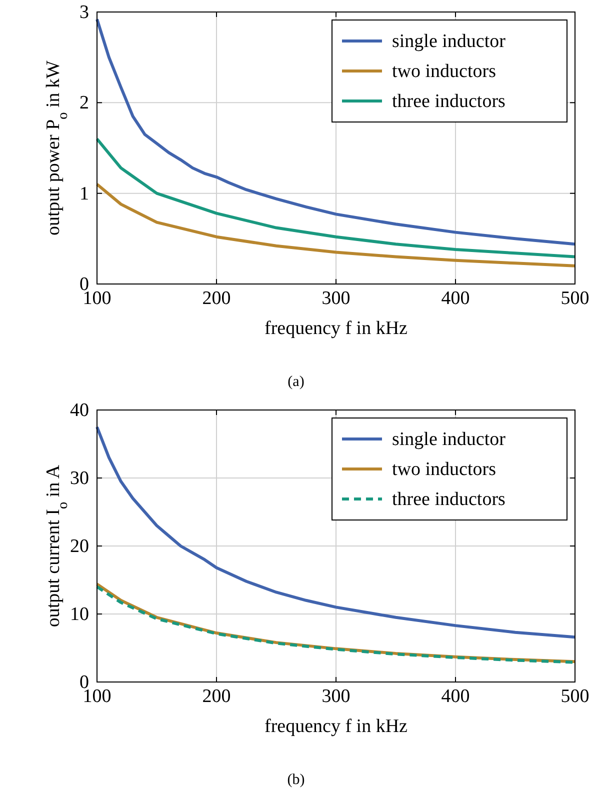 The width and height of the screenshot is (596, 812). I want to click on y-tick-label: 30, so click(79, 478).